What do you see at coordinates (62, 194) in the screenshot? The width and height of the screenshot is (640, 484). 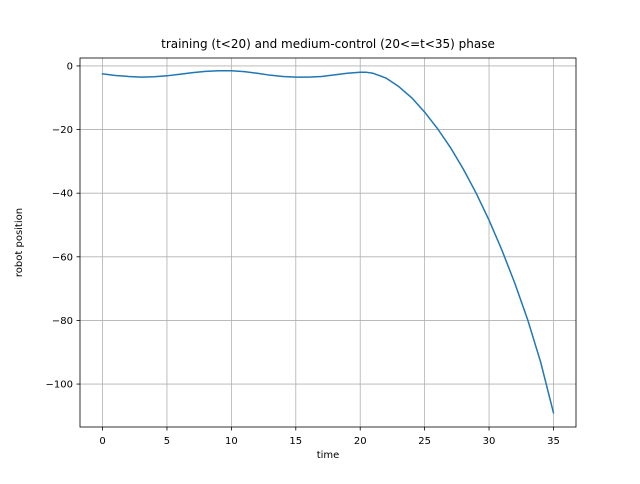 I see `y-tick-label: −40` at bounding box center [62, 194].